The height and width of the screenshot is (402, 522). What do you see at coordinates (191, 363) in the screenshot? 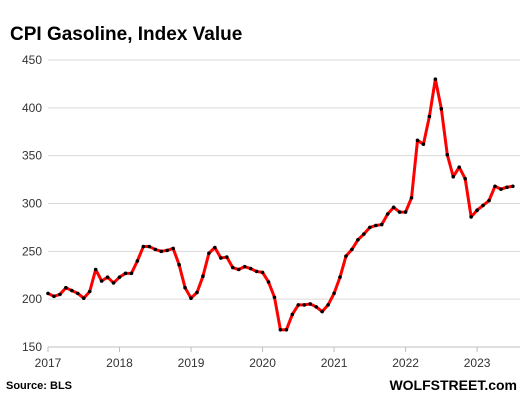
I see `x-tick-label: 2019` at bounding box center [191, 363].